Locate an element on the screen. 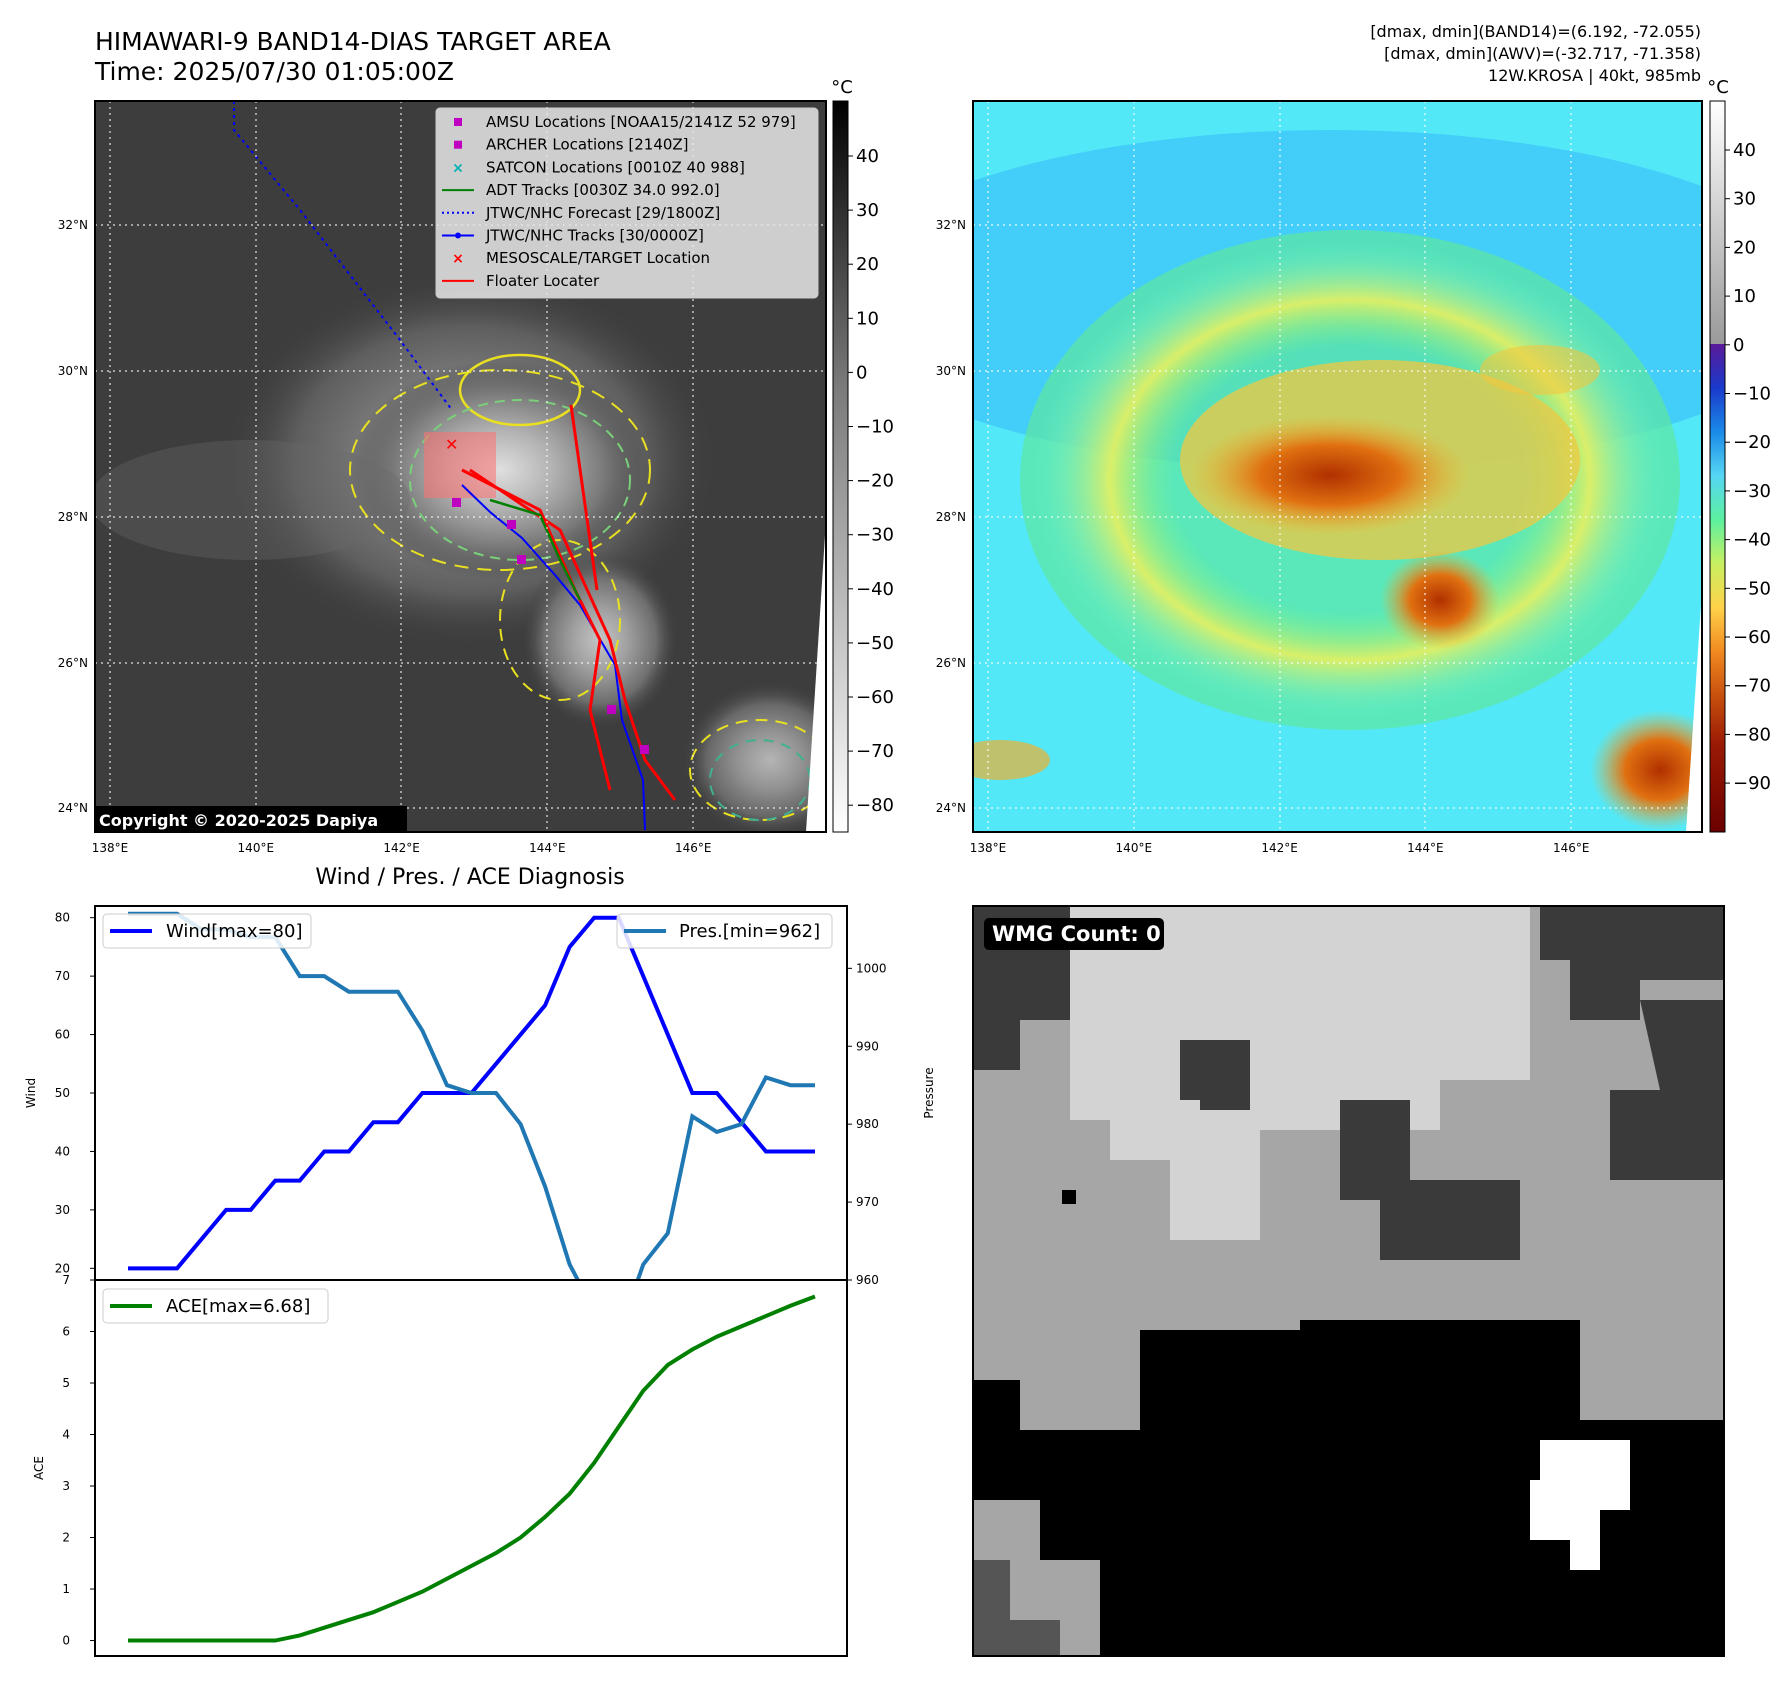  wmg-count: WMG Count: 0 is located at coordinates (1076, 934).